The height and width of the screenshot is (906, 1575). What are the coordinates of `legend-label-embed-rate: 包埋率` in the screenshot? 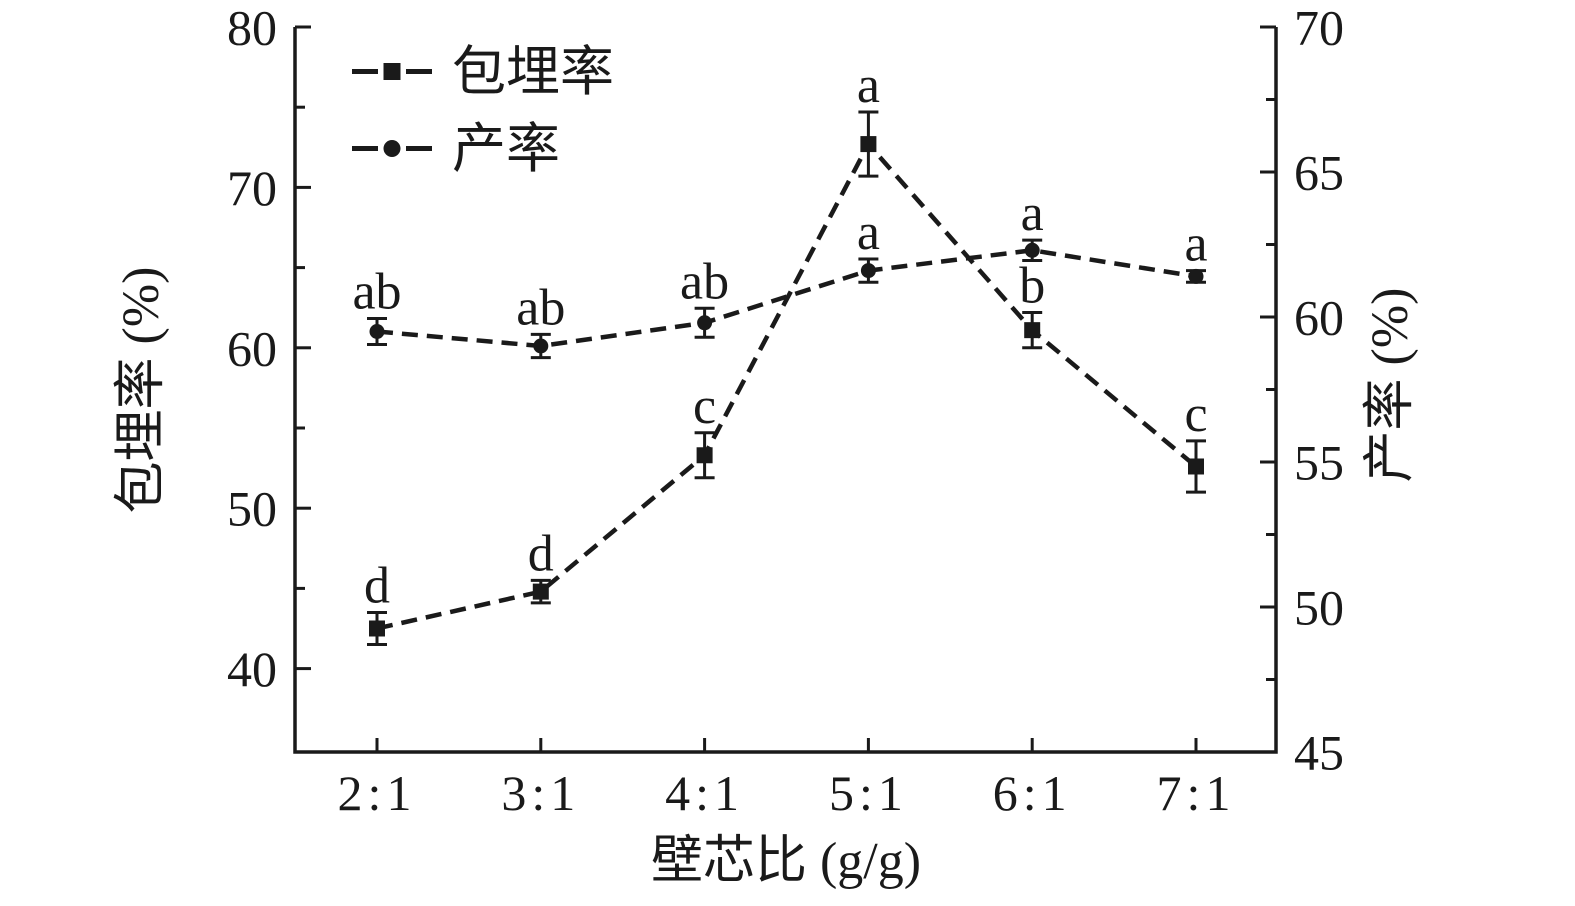 It's located at (533, 72).